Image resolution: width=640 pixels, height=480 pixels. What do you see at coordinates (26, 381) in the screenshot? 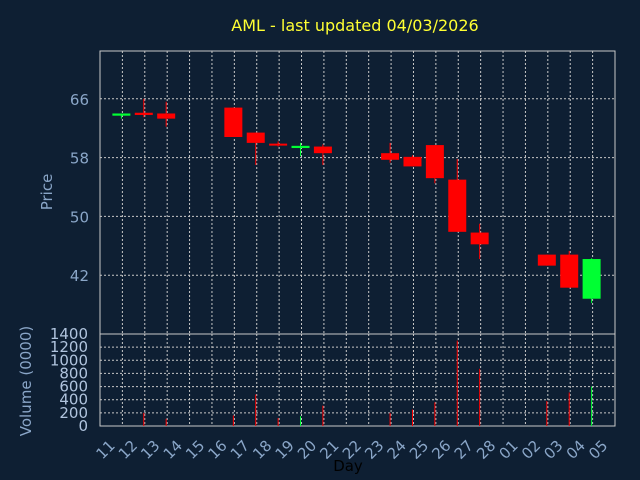
I see `volume-axis-label: Volume (0000)` at bounding box center [26, 381].